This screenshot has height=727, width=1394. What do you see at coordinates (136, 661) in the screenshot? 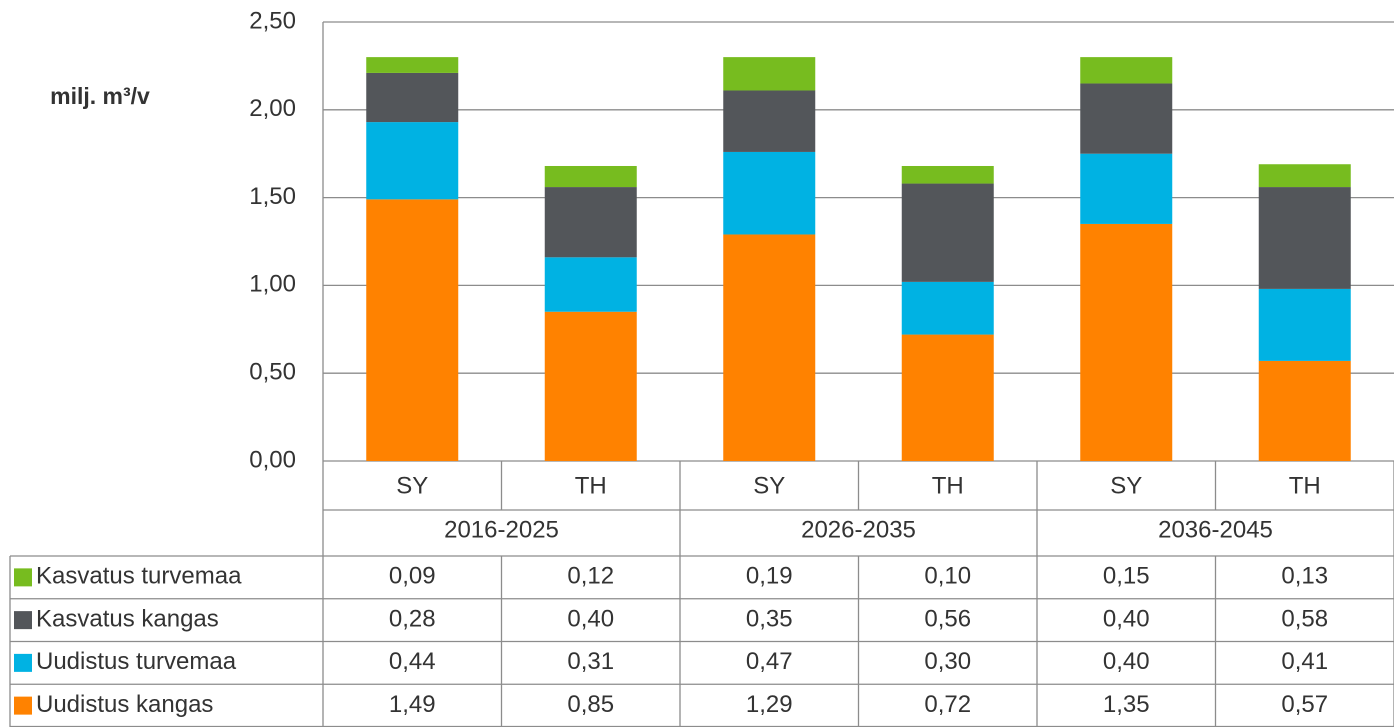
I see `legend-label: Uudistus turvemaa` at bounding box center [136, 661].